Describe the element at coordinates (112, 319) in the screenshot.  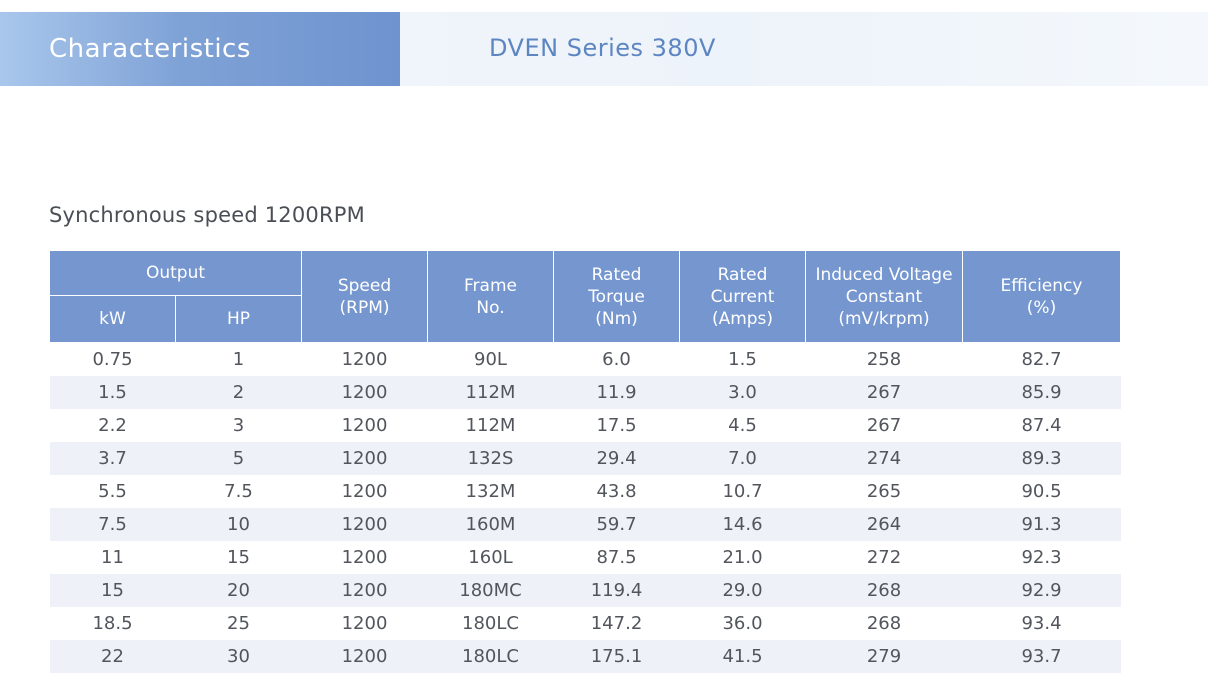
I see `kw-header: kW` at that location.